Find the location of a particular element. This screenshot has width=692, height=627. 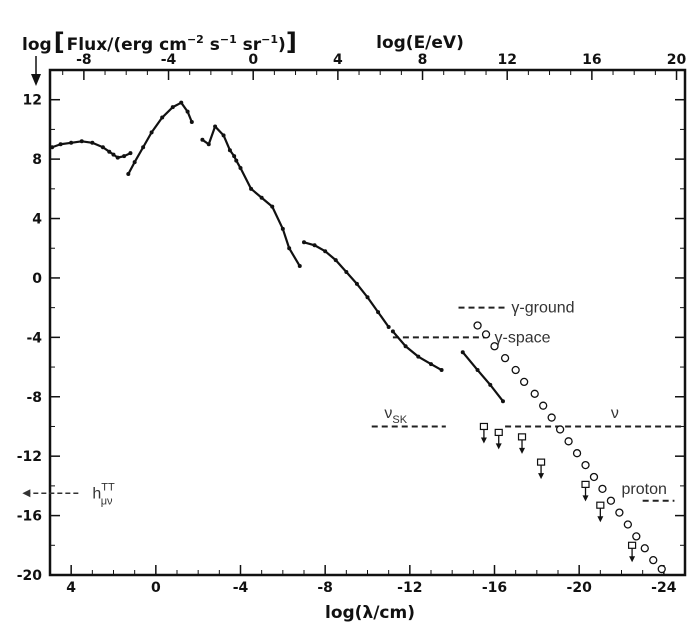

x2-tick-label: 4 is located at coordinates (338, 60).